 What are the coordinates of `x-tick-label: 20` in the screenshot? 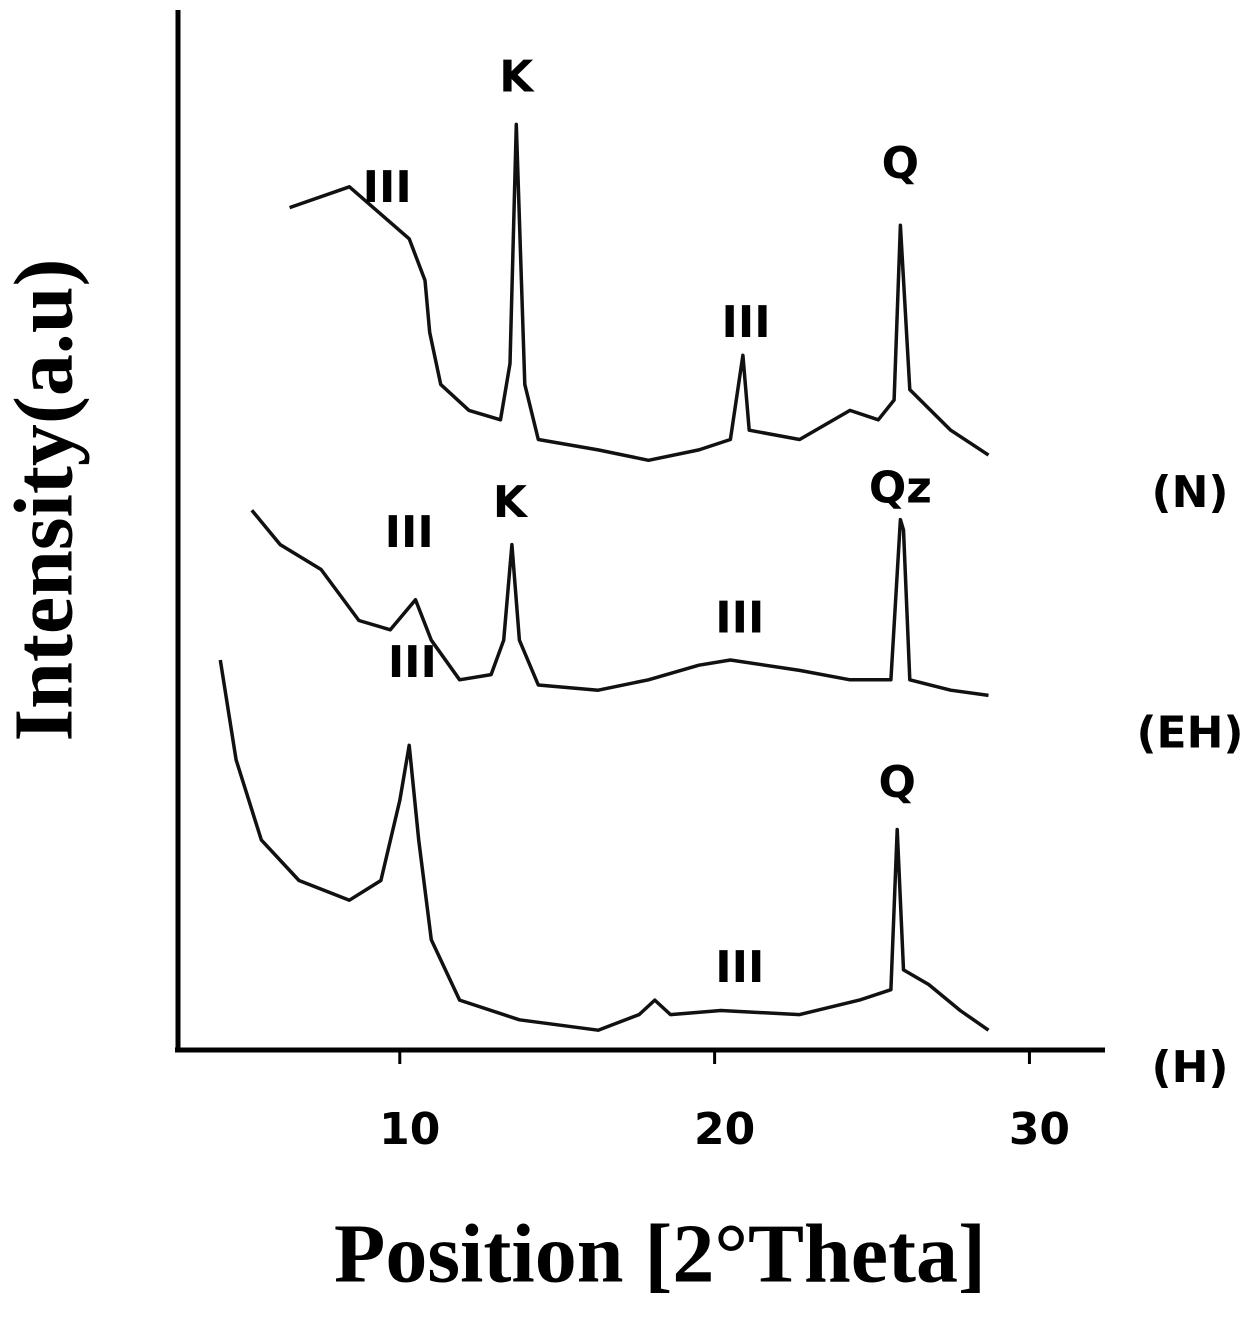 It's located at (724, 1129).